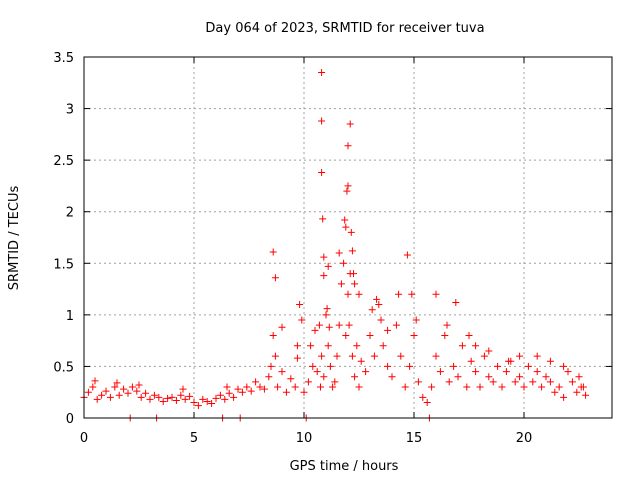  I want to click on y-tick-label: 0, so click(70, 419).